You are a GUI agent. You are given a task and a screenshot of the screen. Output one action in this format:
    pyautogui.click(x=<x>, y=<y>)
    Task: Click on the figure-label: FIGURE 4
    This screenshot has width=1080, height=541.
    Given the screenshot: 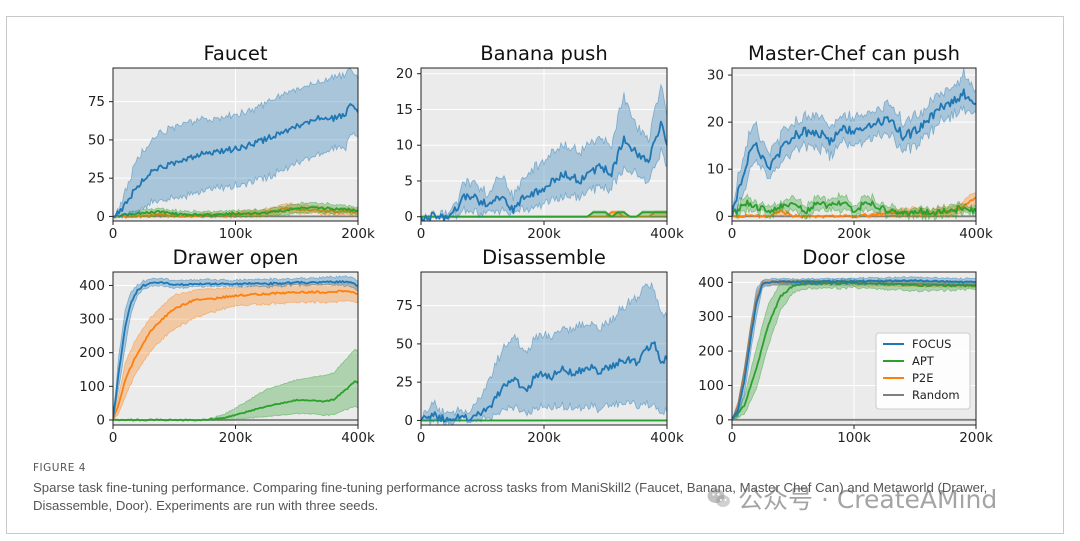 What is the action you would take?
    pyautogui.click(x=59, y=468)
    